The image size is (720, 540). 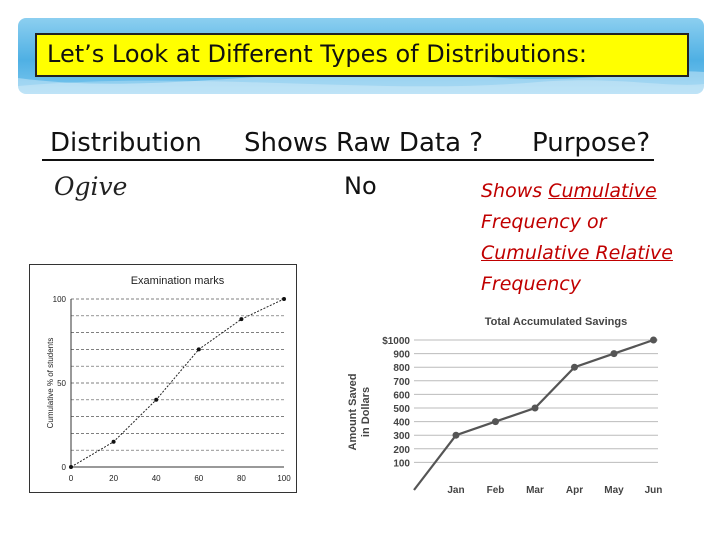 What do you see at coordinates (177, 383) in the screenshot?
I see `ogive-line` at bounding box center [177, 383].